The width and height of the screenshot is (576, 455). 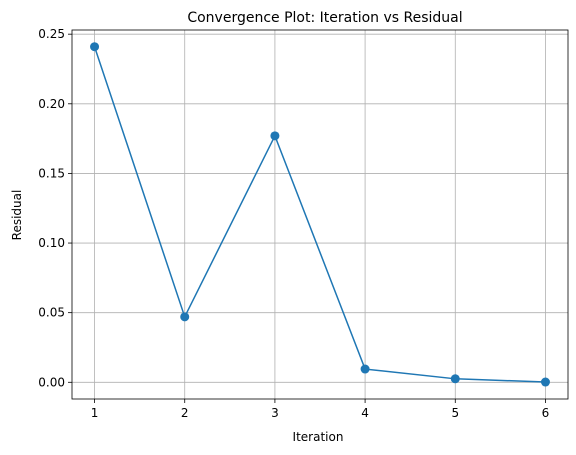 I want to click on y-tick-label: 0.15, so click(x=51, y=173).